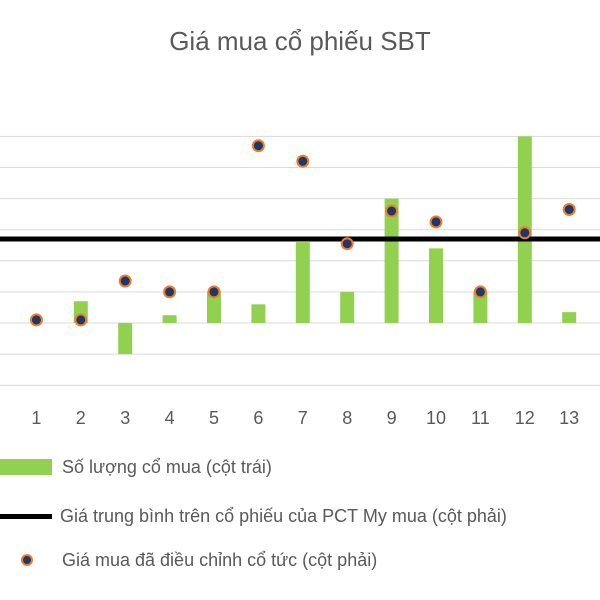 This screenshot has width=600, height=600. Describe the element at coordinates (303, 418) in the screenshot. I see `x-tick-label: 7` at that location.